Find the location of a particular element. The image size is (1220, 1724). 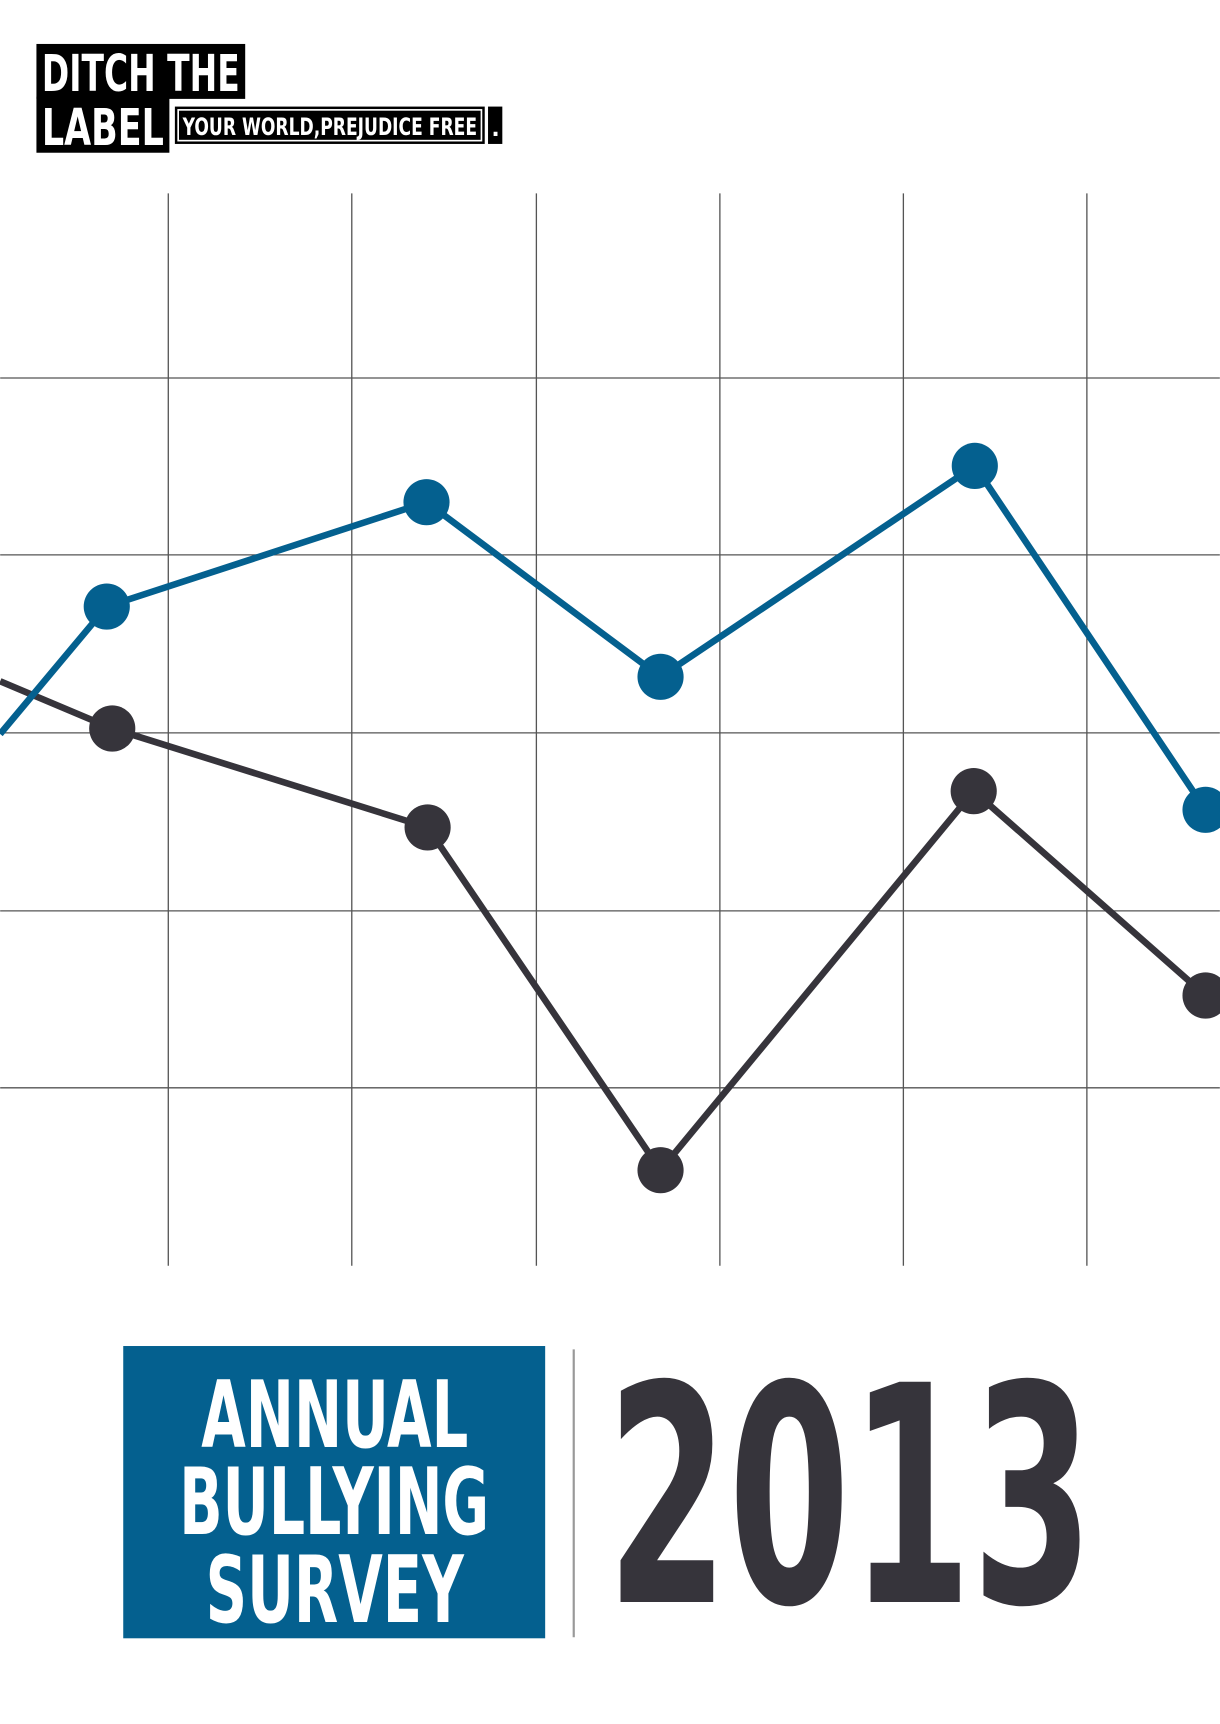

tagline-border is located at coordinates (330, 125).